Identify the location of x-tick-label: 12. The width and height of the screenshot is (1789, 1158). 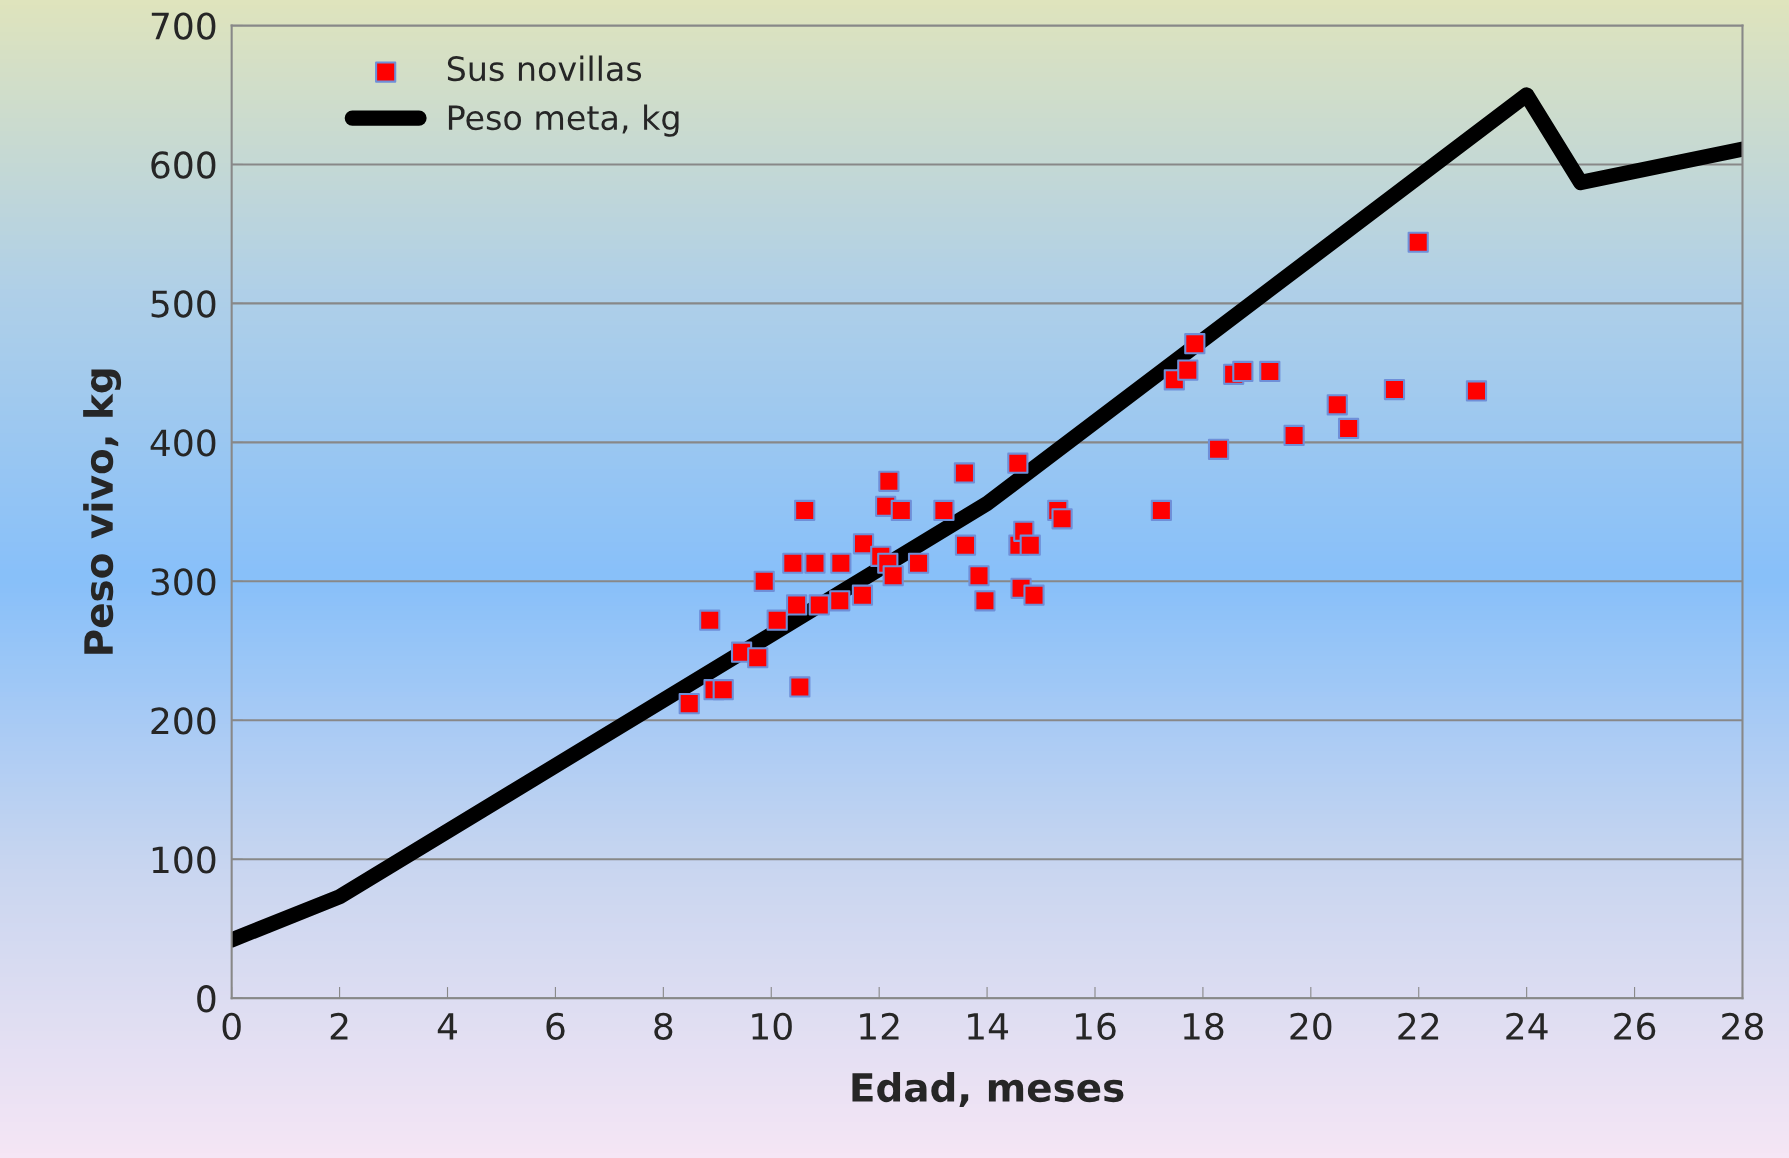
(879, 1026).